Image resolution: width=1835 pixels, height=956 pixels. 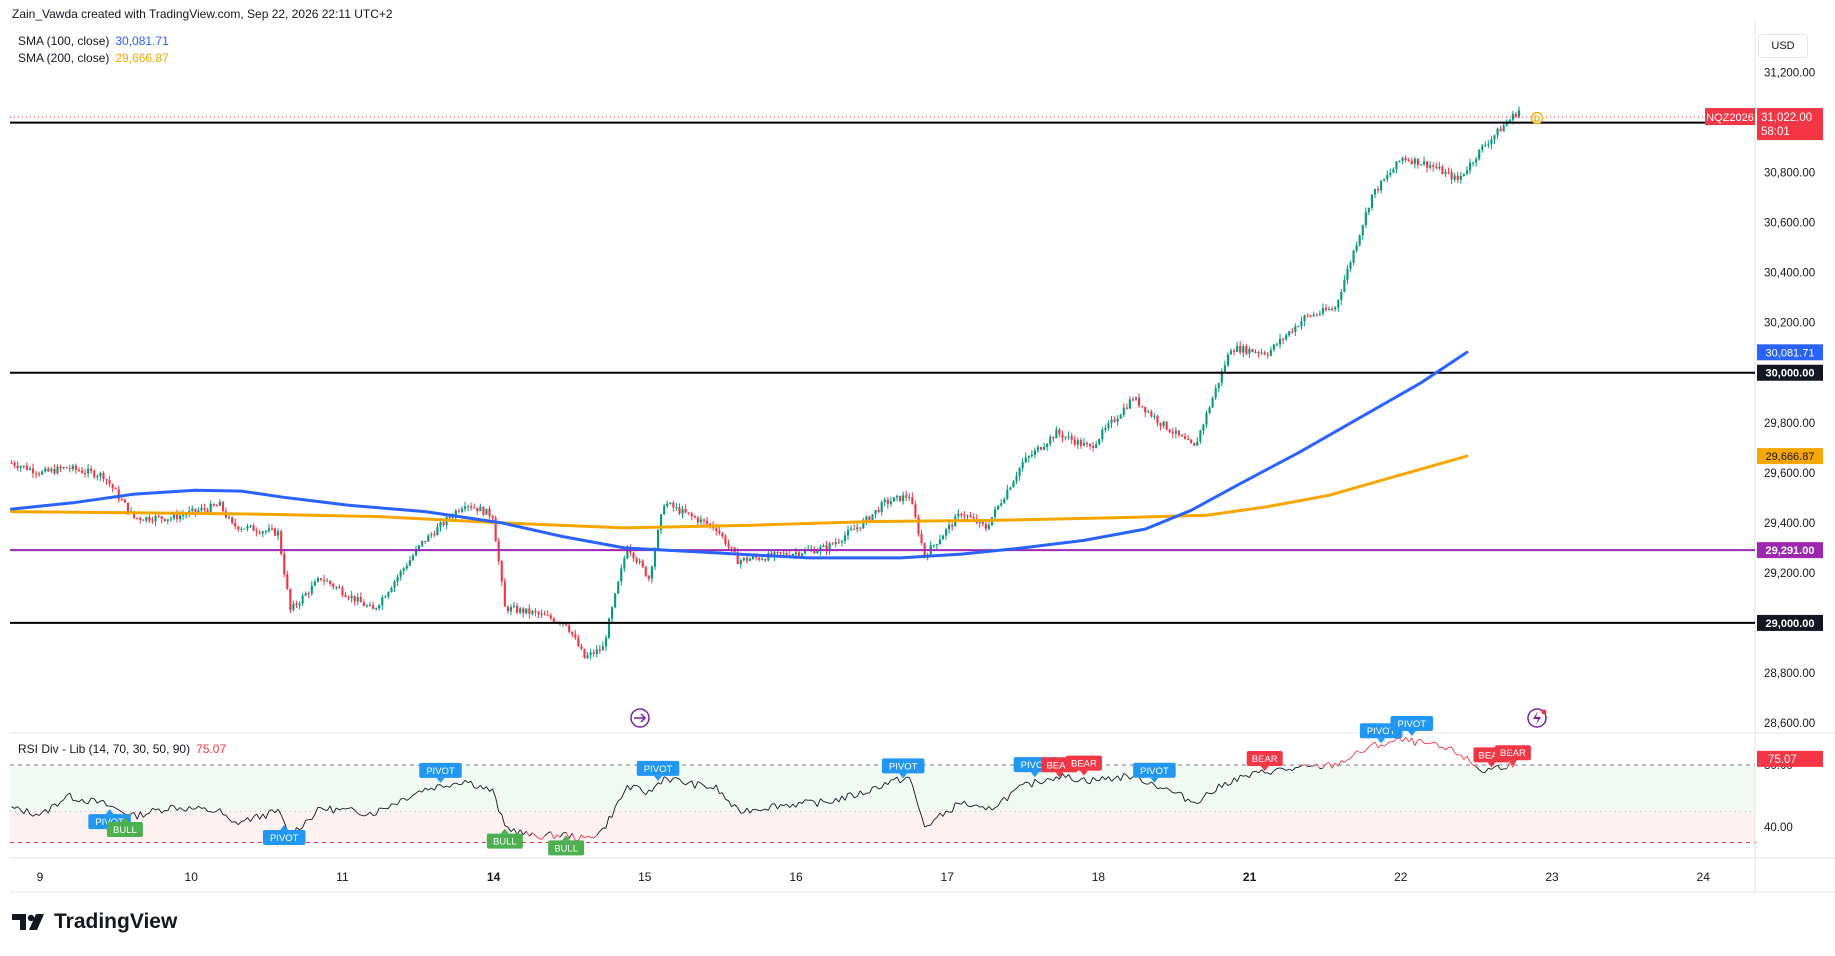 I want to click on sma200-value: 29,666.87, so click(x=141, y=58).